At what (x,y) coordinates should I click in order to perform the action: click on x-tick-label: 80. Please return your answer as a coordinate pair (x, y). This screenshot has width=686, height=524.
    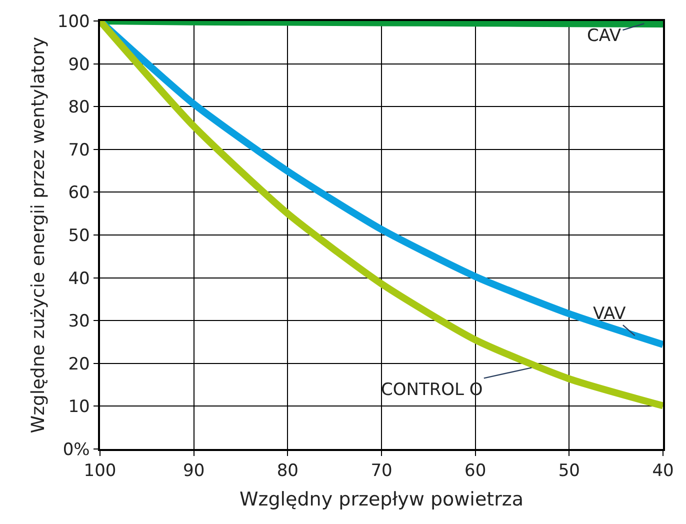
    Looking at the image, I should click on (287, 471).